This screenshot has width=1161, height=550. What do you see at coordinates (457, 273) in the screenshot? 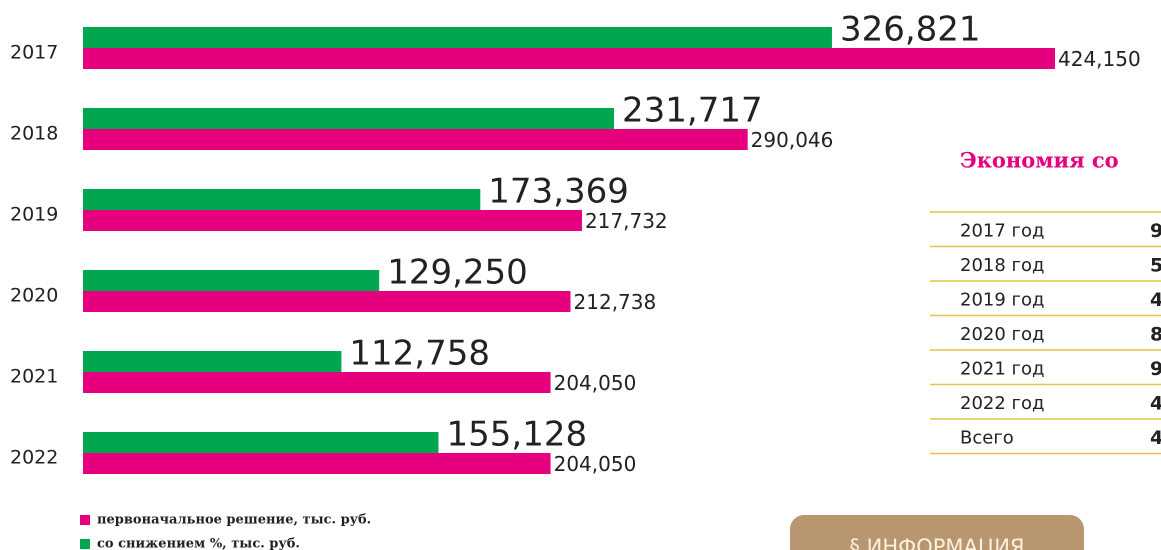
I see `value-label: 129,250` at bounding box center [457, 273].